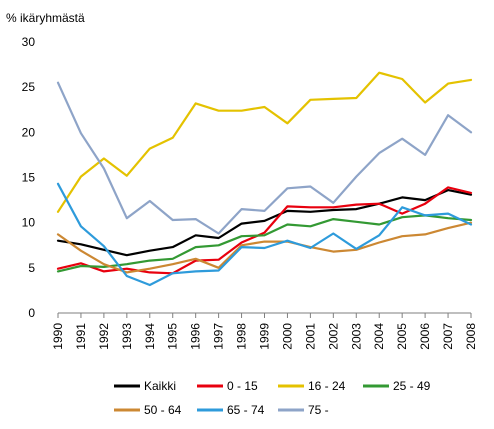 This screenshot has height=429, width=494. I want to click on x-tick-label: 1998, so click(242, 336).